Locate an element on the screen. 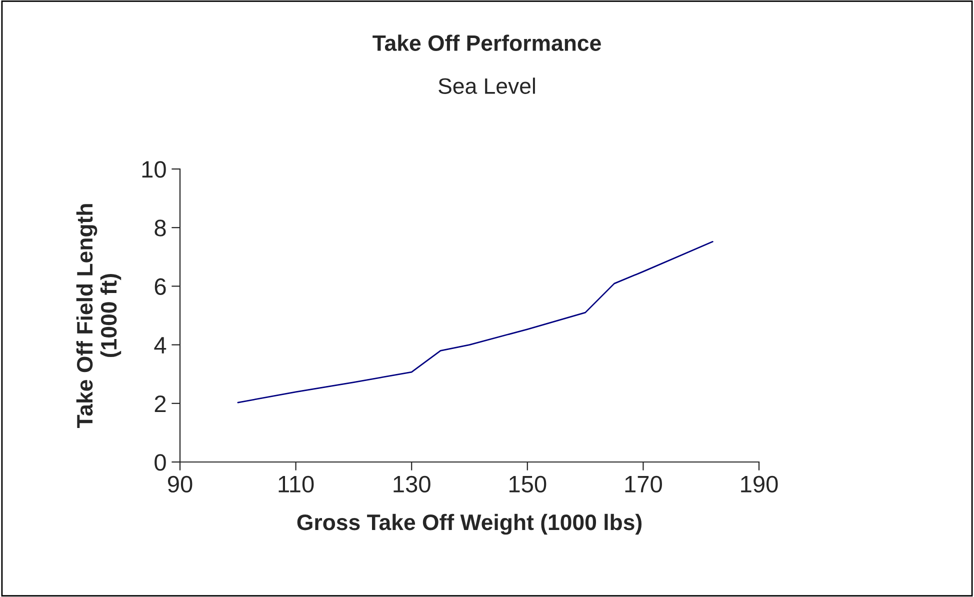 This screenshot has height=597, width=974. y-tick-label: 0 is located at coordinates (160, 462).